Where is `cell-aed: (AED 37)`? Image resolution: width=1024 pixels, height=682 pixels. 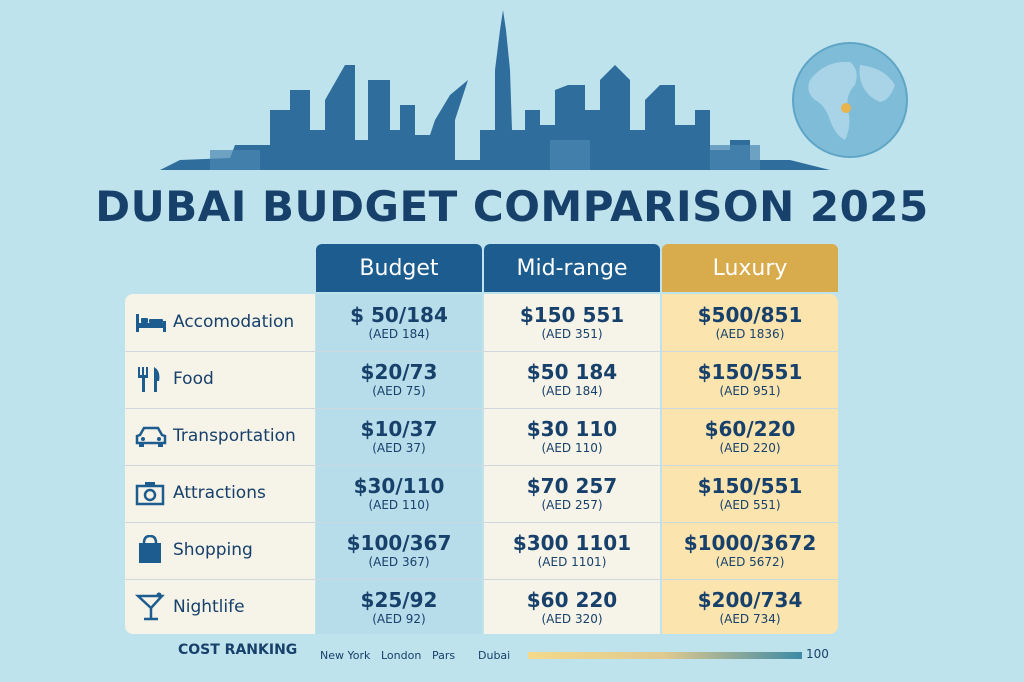 cell-aed: (AED 37) is located at coordinates (399, 447).